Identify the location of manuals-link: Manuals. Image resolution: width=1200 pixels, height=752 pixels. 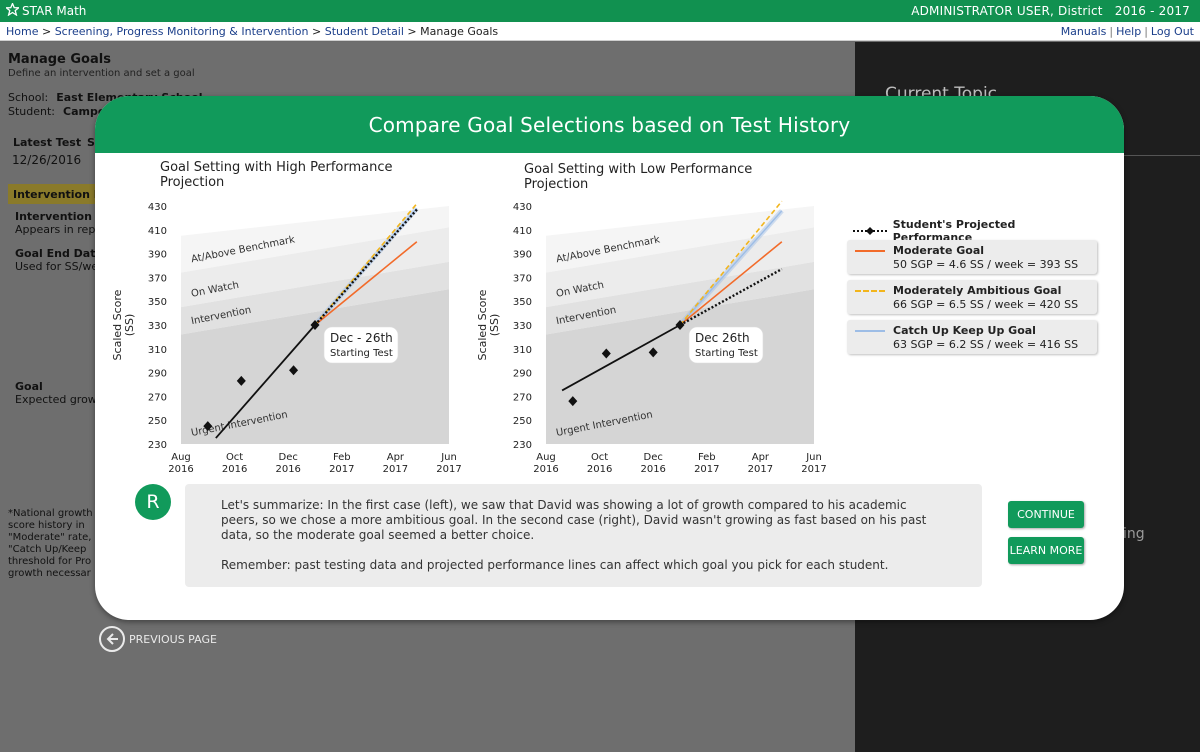
(1083, 31).